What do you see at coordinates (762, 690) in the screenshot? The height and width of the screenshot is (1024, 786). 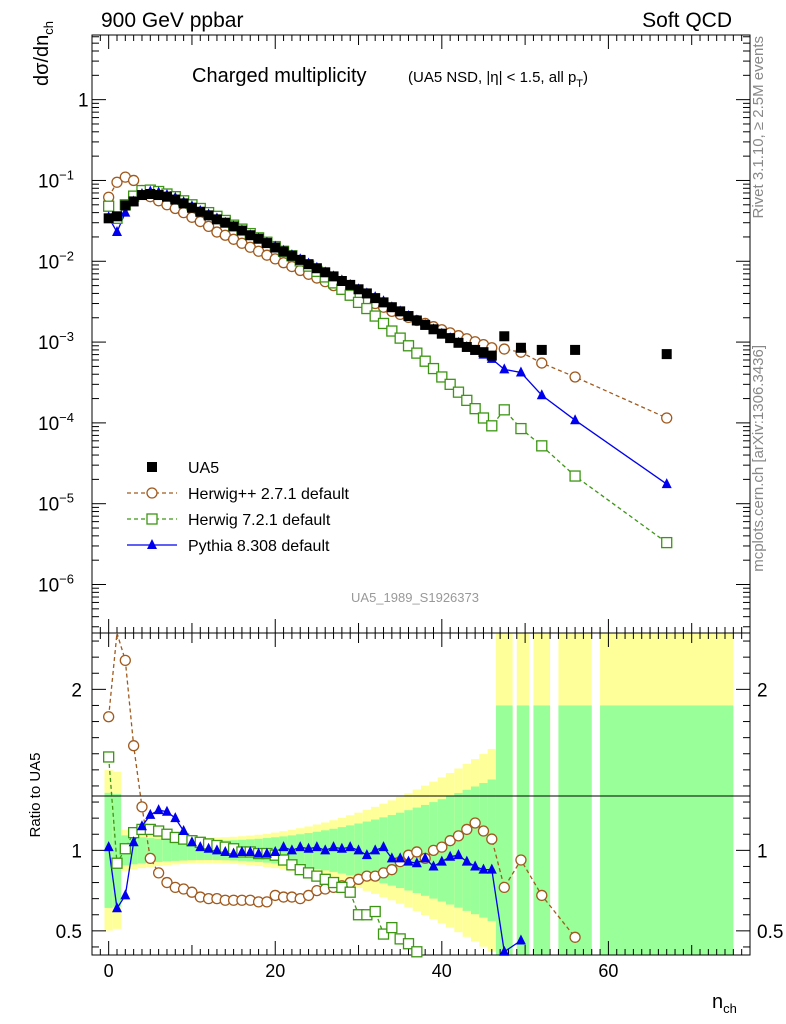 I see `ratio-y-tick-label-right: 2` at bounding box center [762, 690].